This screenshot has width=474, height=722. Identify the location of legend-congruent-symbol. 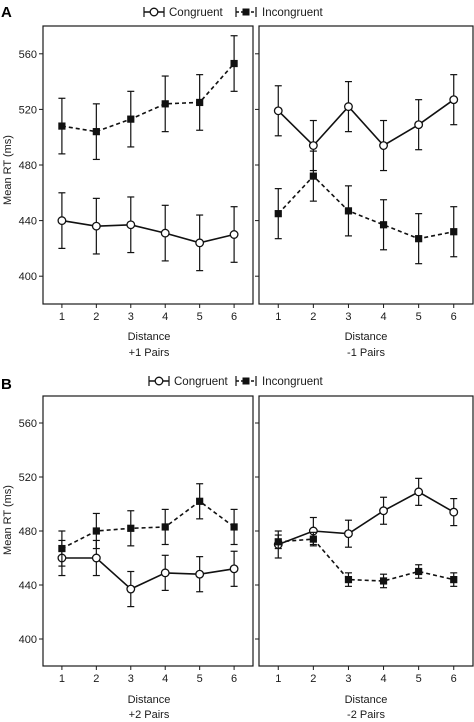
(154, 12).